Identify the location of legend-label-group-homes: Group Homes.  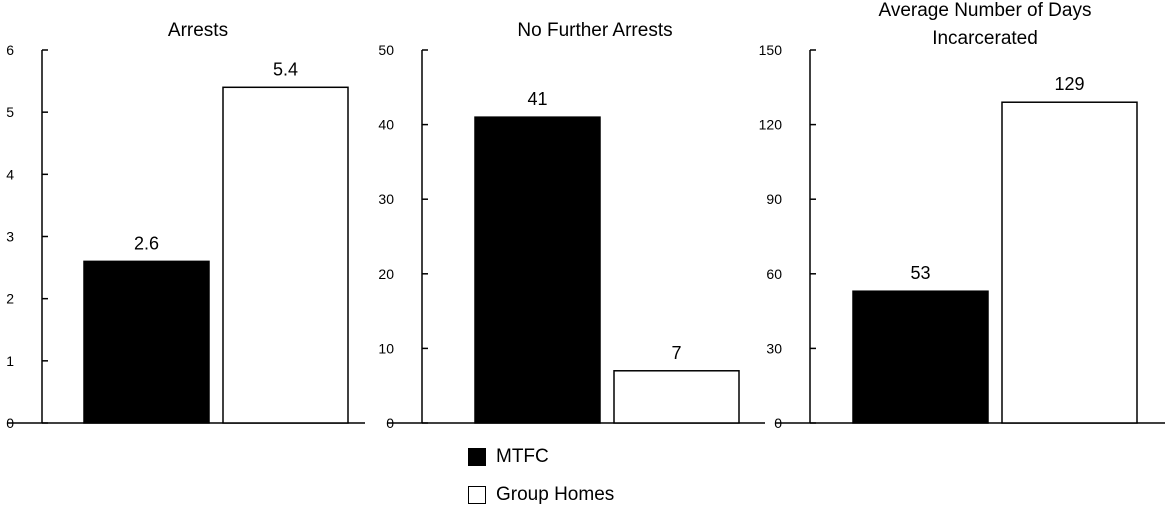
(555, 494).